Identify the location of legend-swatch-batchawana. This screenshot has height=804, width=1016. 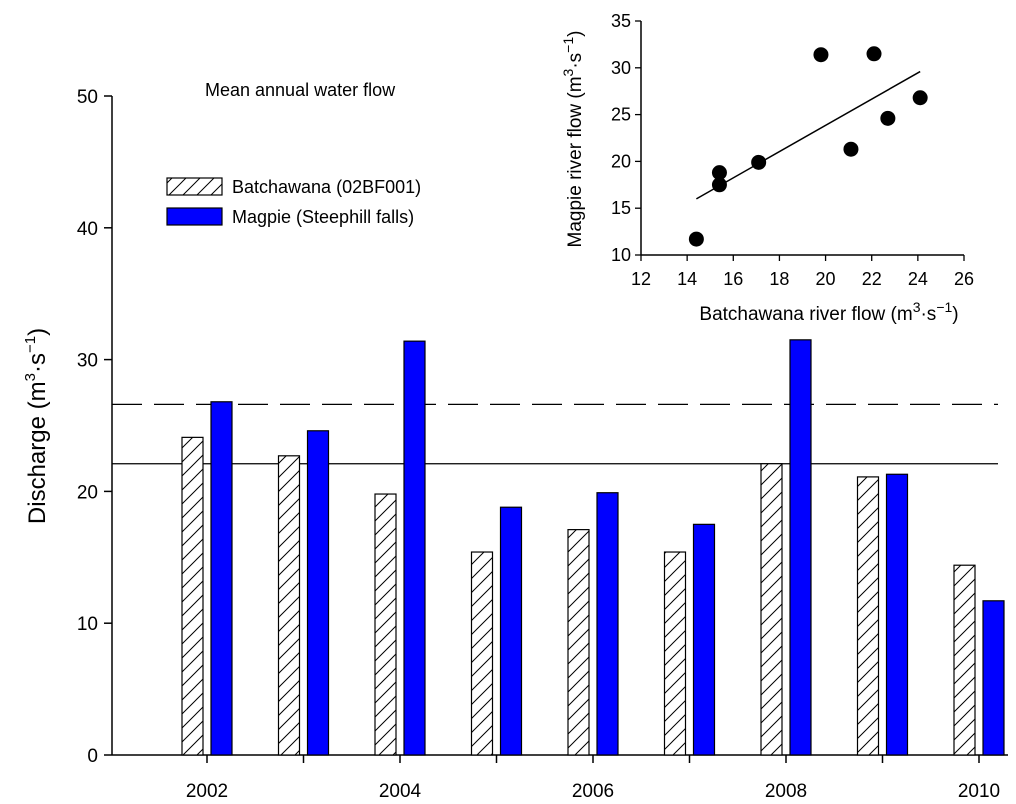
(194, 186).